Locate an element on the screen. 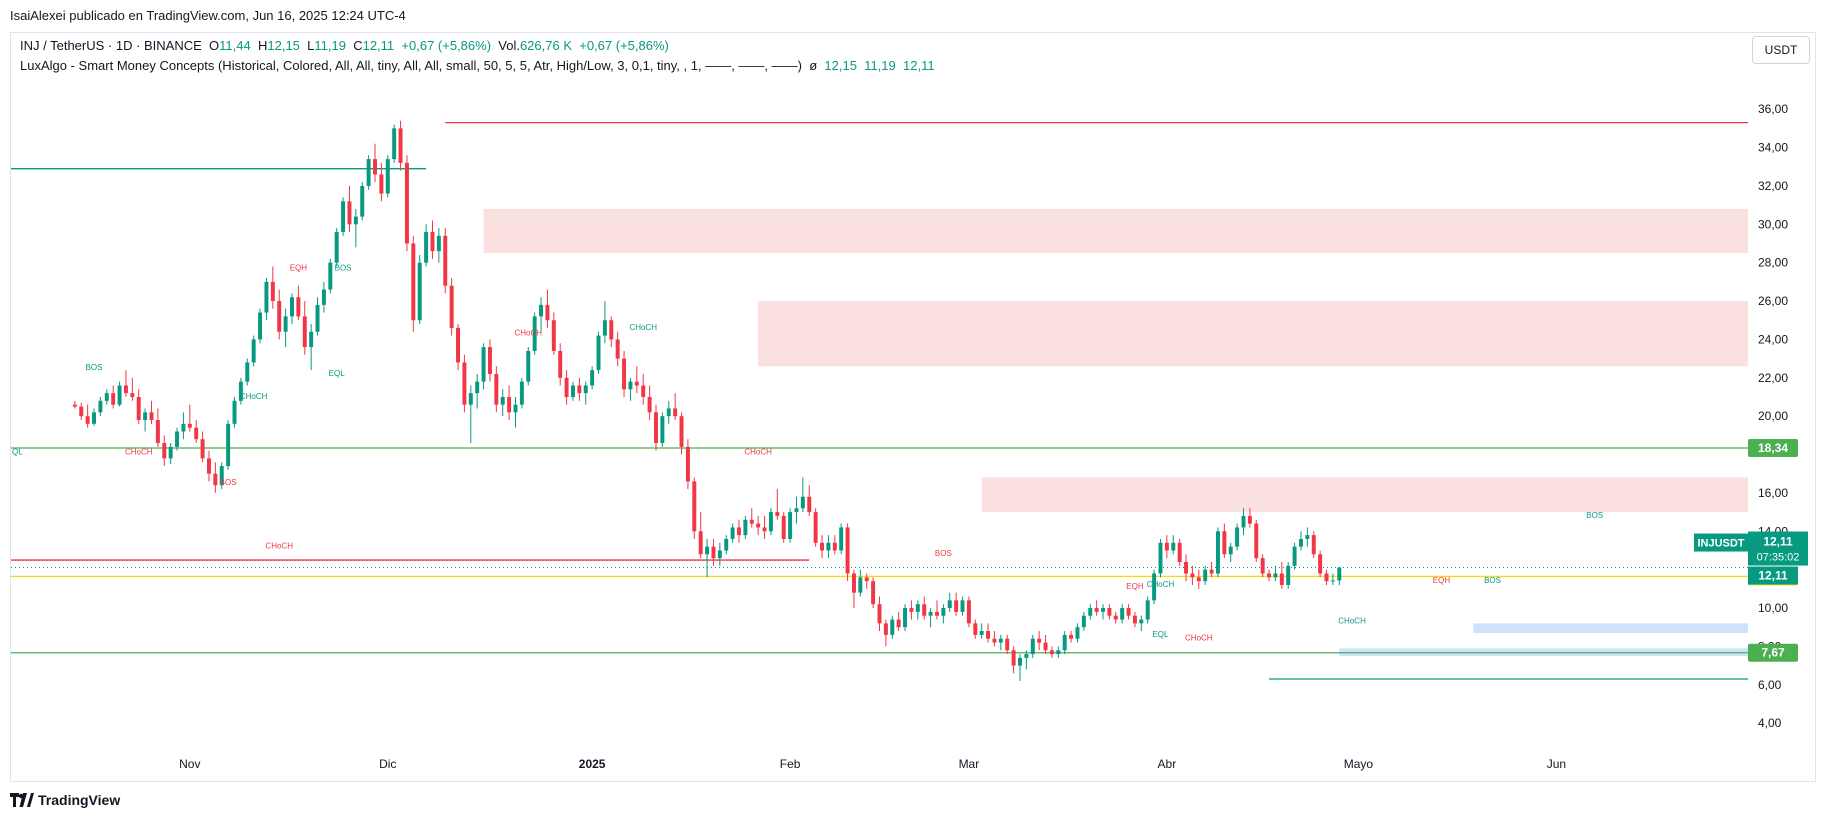 This screenshot has width=1826, height=820. last-price-badge-bg is located at coordinates (1778, 548).